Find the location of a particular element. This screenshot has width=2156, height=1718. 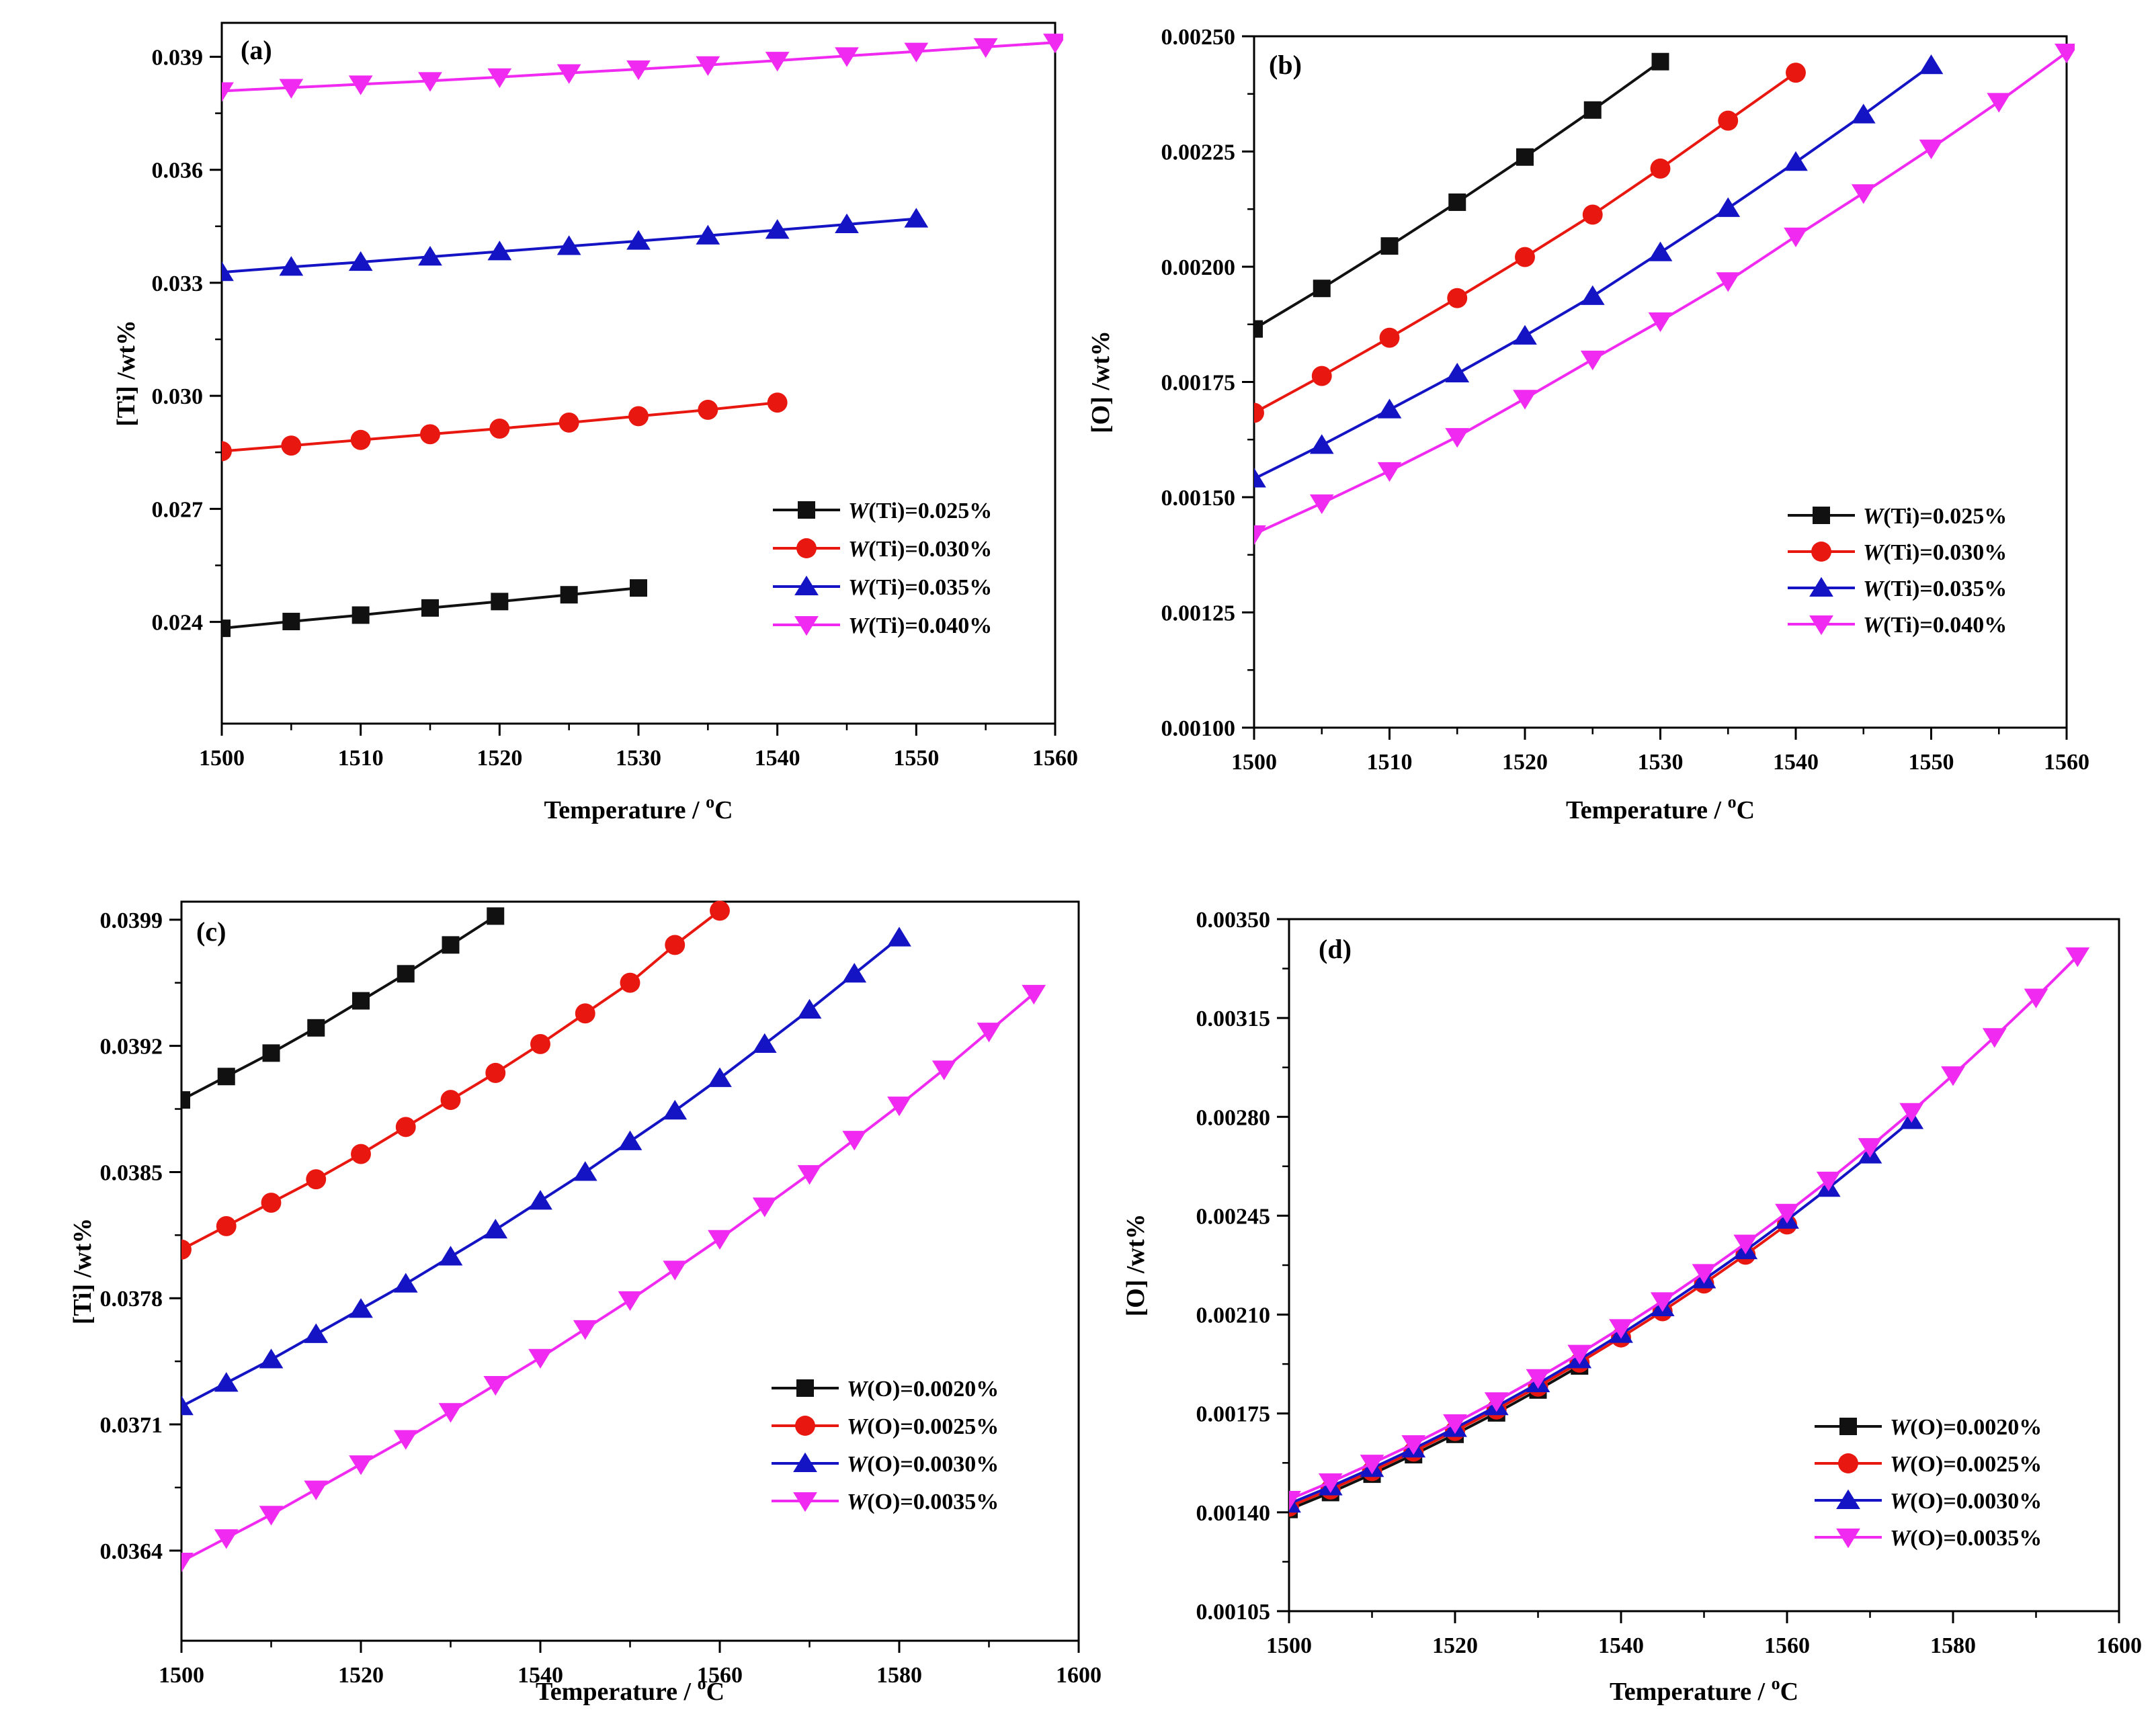

y-tick-label: 0.0392 is located at coordinates (131, 1047).